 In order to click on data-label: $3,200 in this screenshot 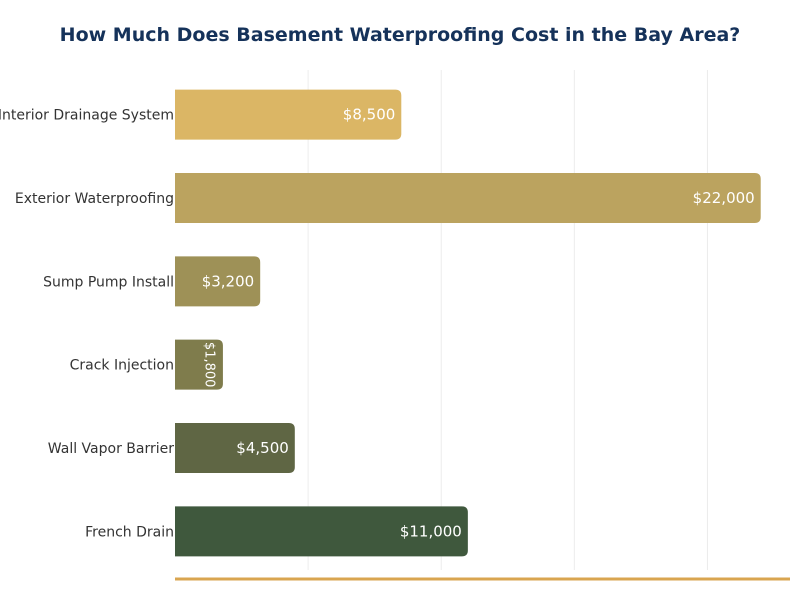, I will do `click(228, 281)`.